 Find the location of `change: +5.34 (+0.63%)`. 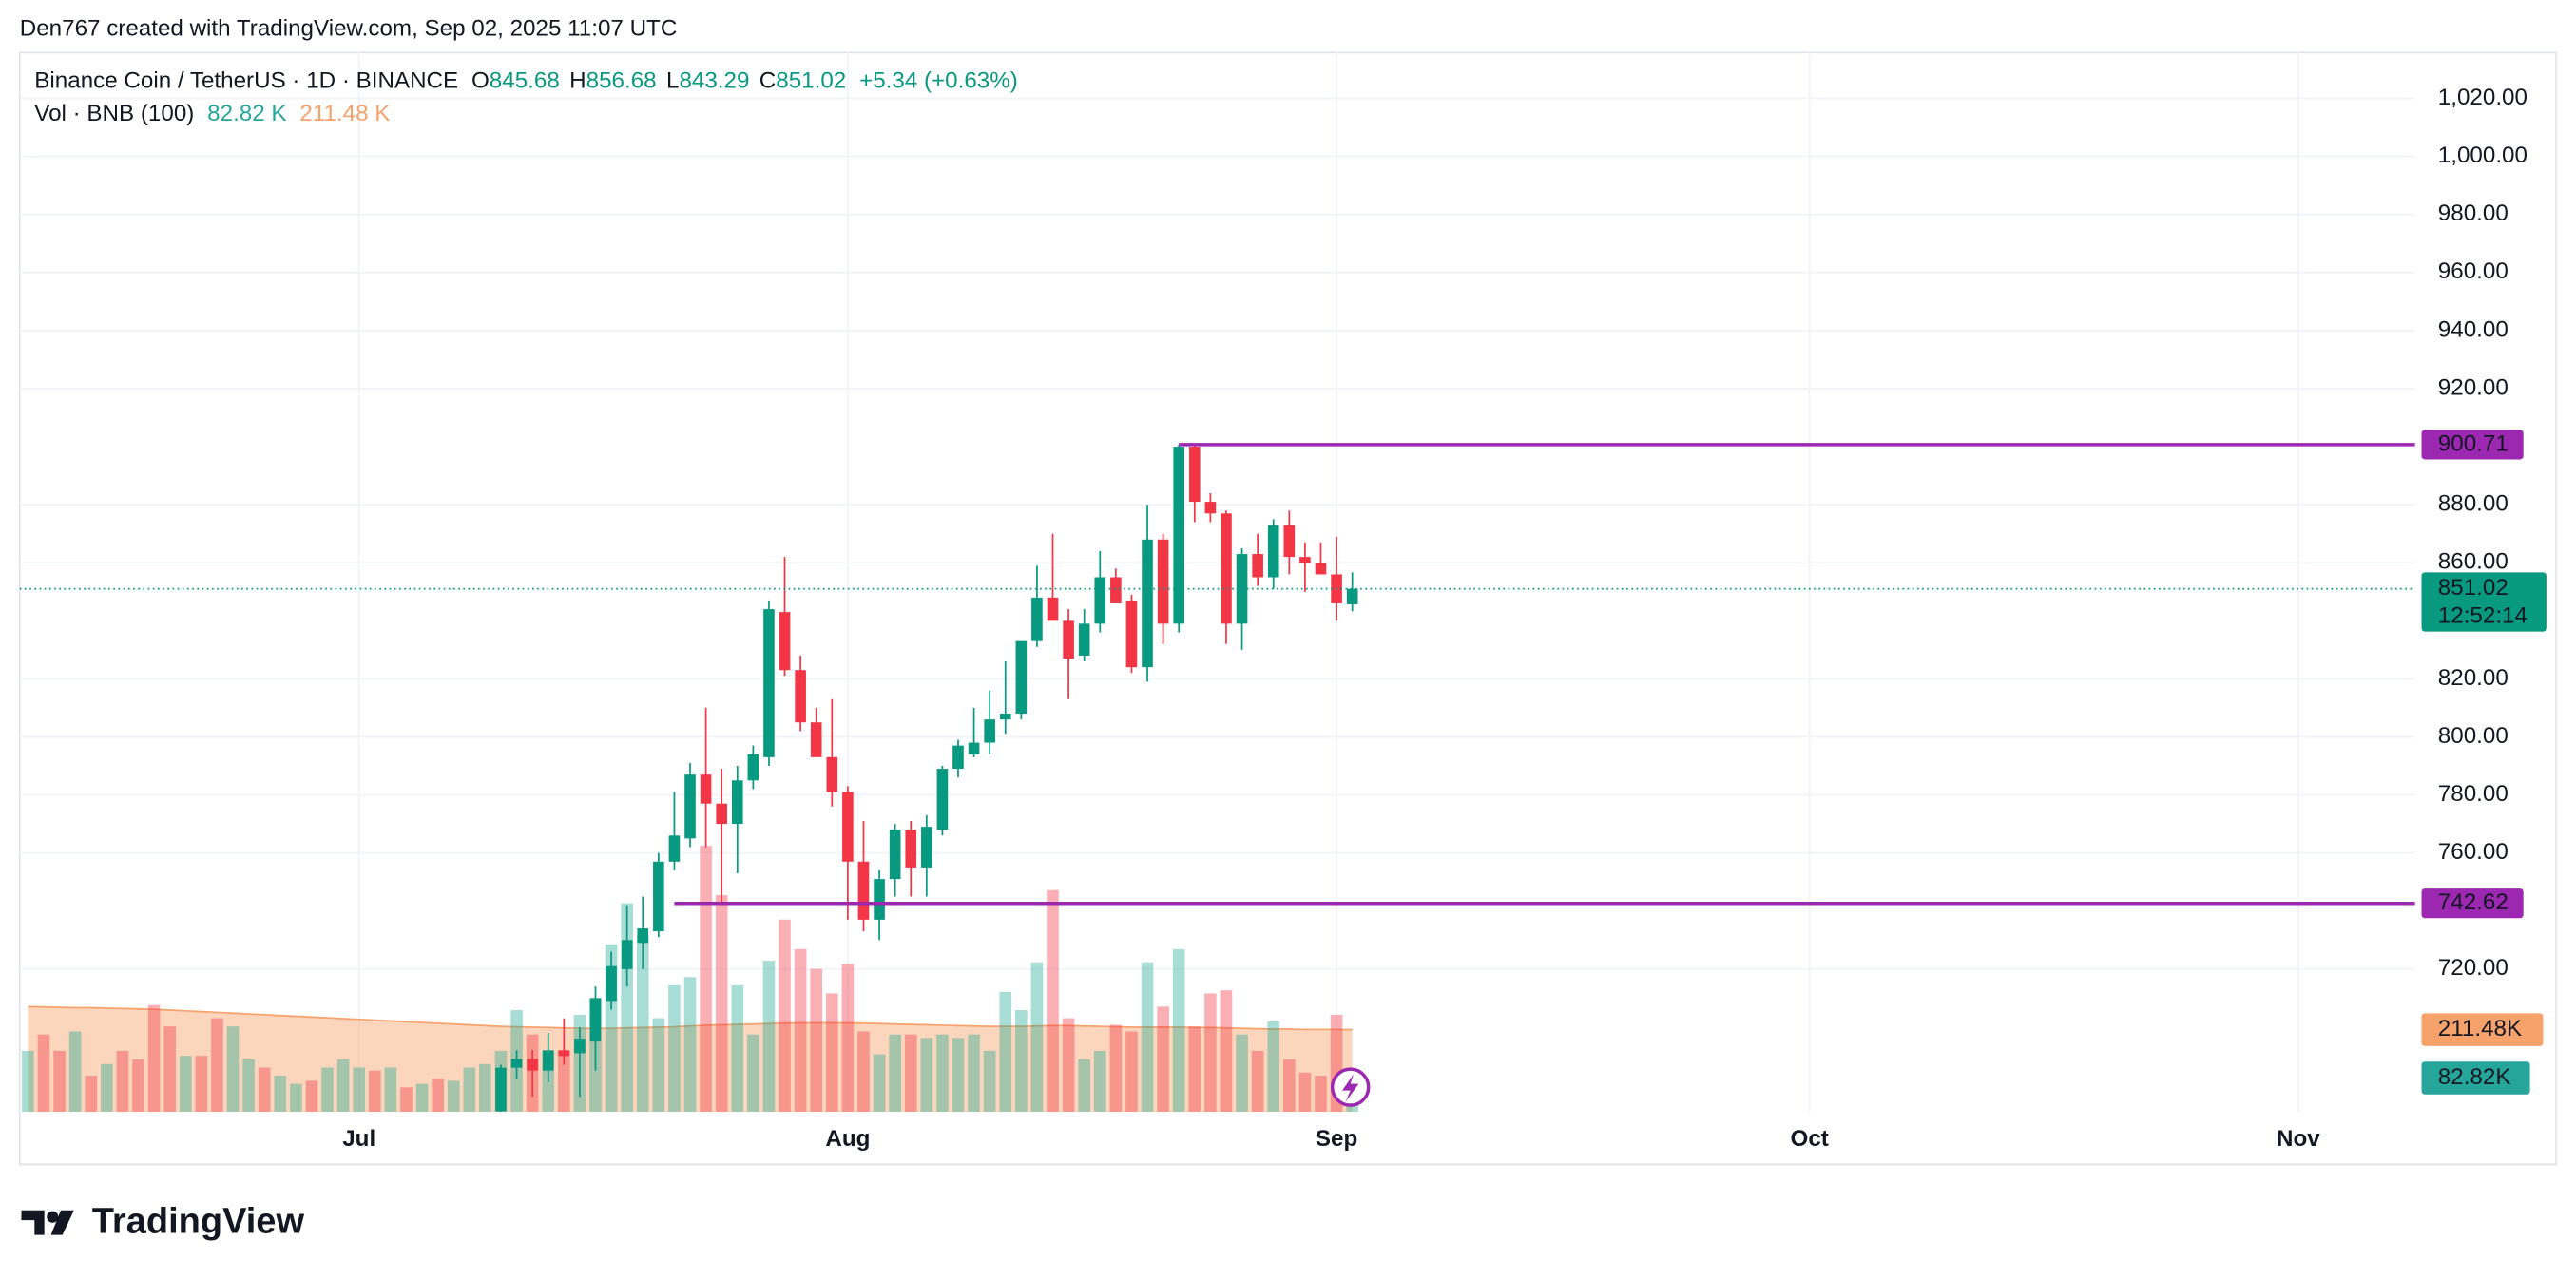

change: +5.34 (+0.63%) is located at coordinates (939, 81).